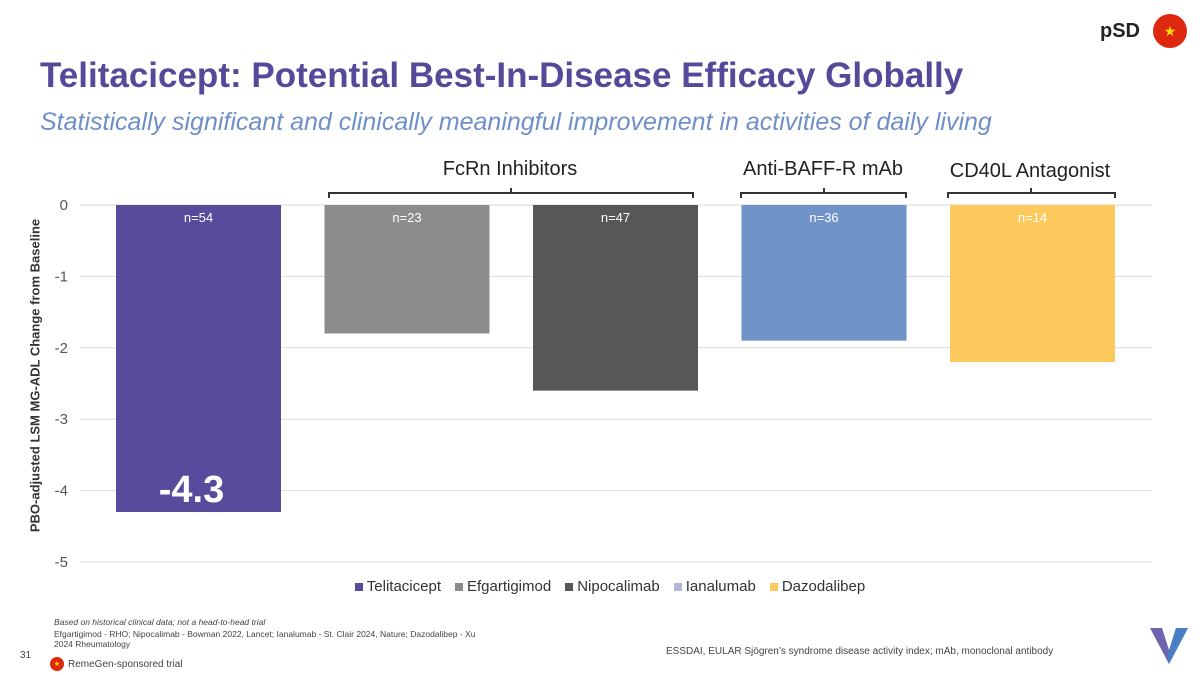  What do you see at coordinates (615, 217) in the screenshot?
I see `n-label: n=47` at bounding box center [615, 217].